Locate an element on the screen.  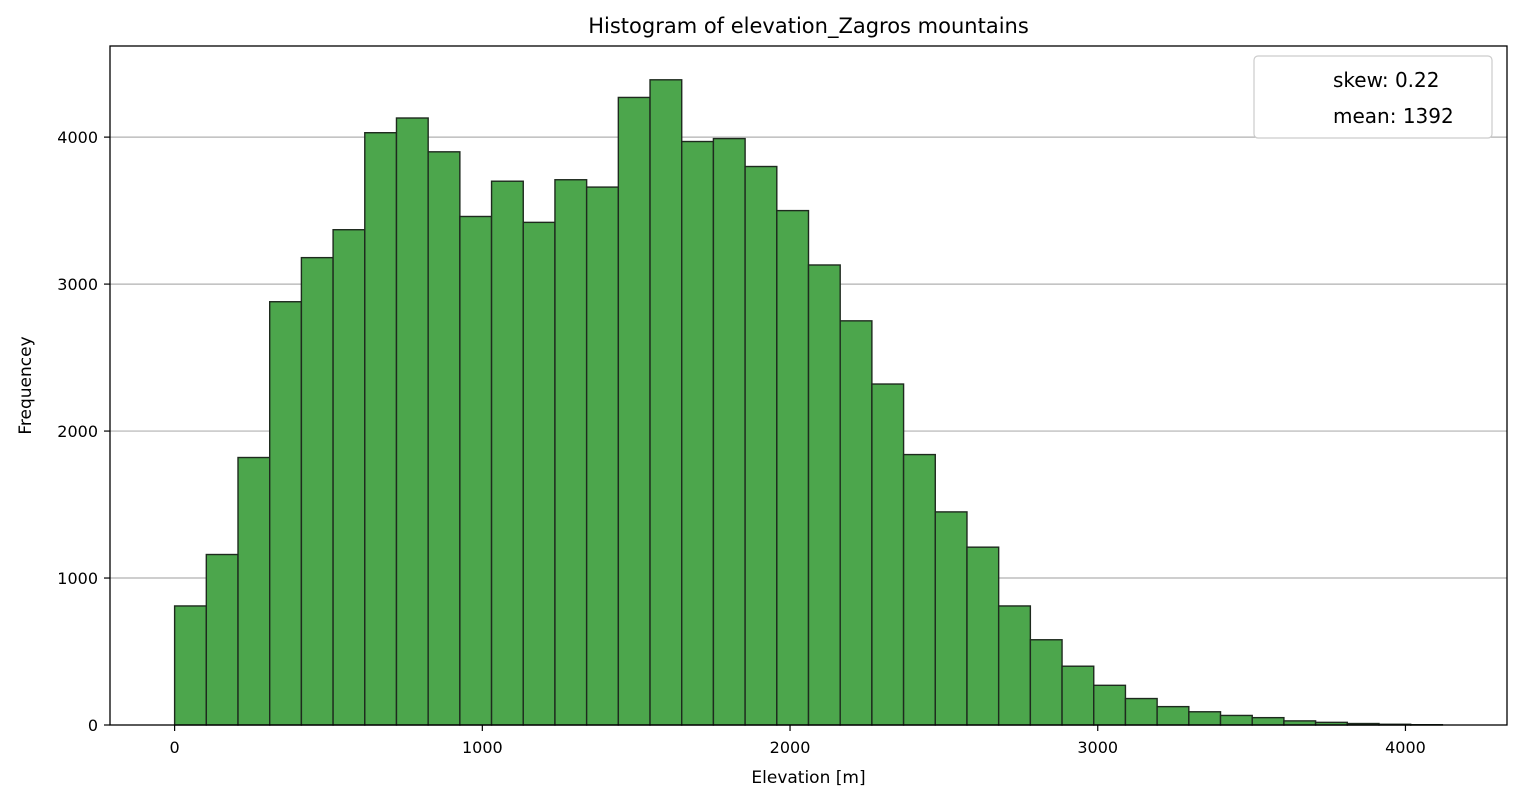
legend-entry-mean: mean: 1392 is located at coordinates (1393, 116).